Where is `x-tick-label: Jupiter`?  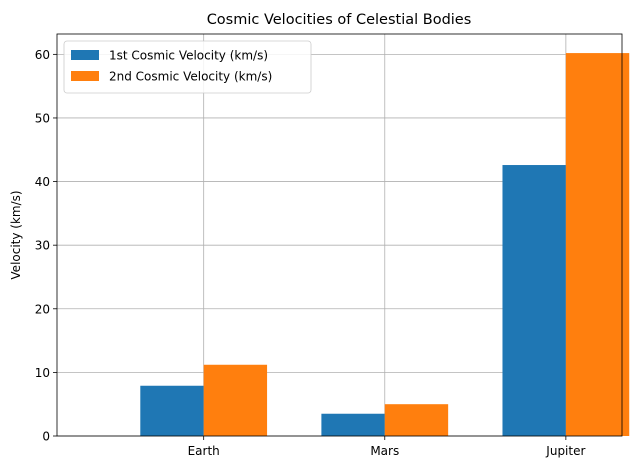
x-tick-label: Jupiter is located at coordinates (565, 451).